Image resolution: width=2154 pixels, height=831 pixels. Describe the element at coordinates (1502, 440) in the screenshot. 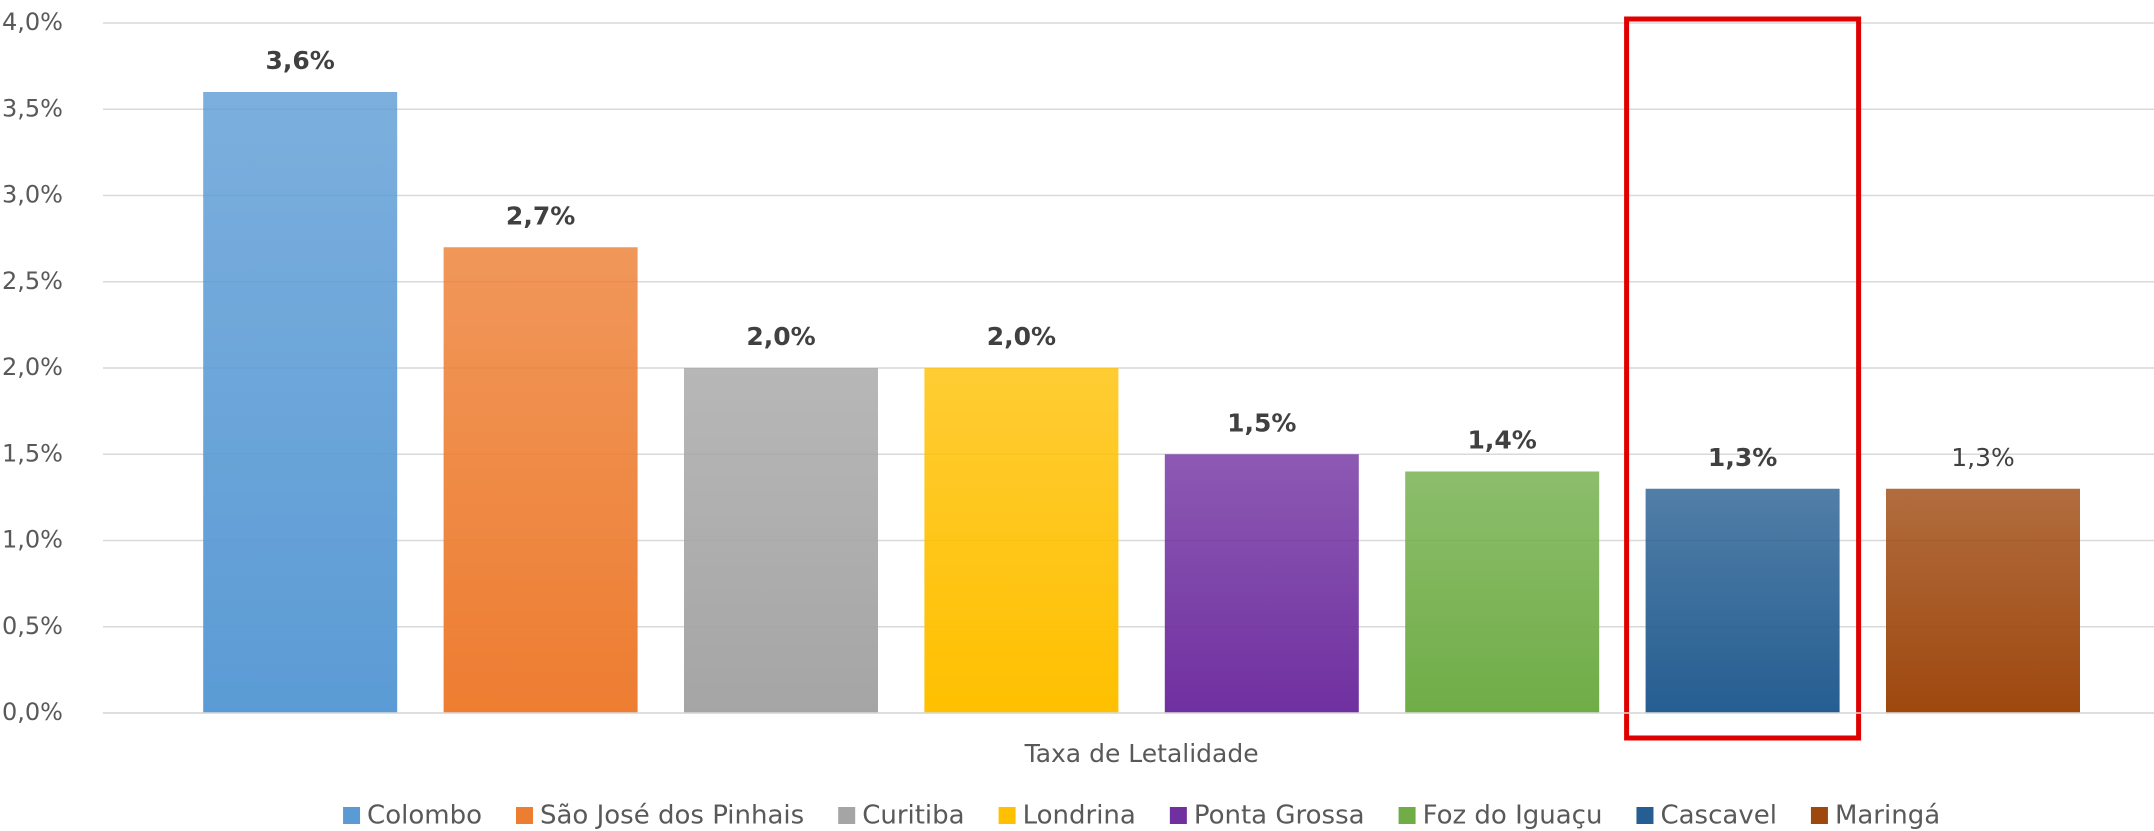

I see `value-label: 1,4%` at that location.